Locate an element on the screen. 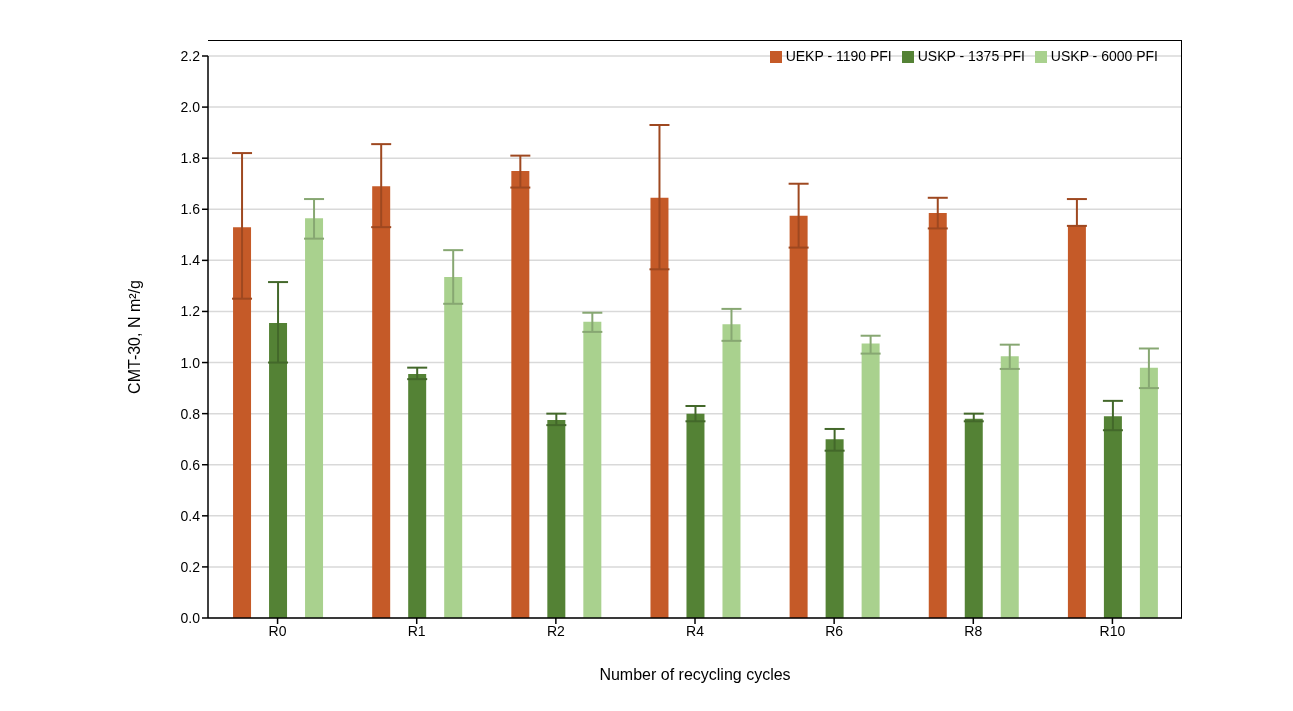  x-tick-label: R0 is located at coordinates (277, 630).